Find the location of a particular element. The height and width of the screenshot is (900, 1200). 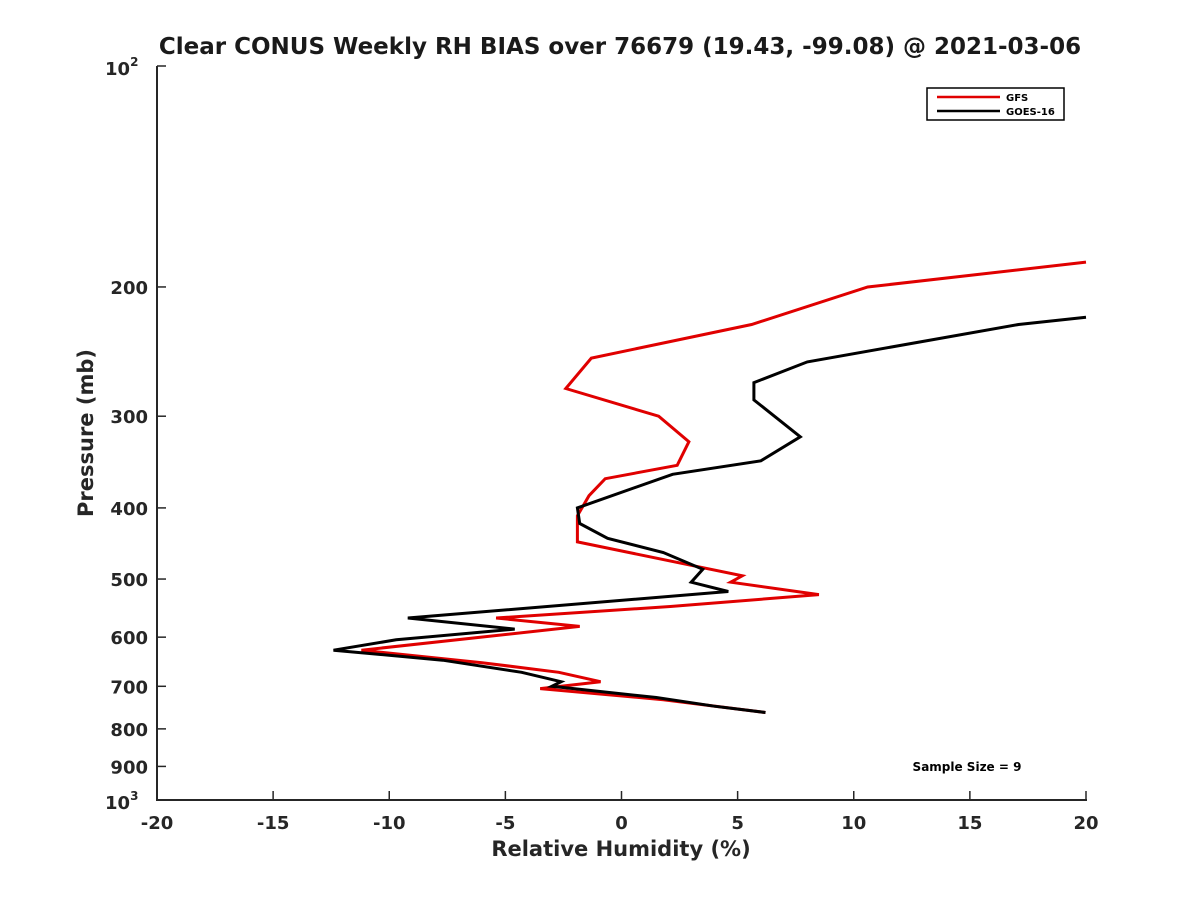

y-tick-label: 500 is located at coordinates (129, 580).